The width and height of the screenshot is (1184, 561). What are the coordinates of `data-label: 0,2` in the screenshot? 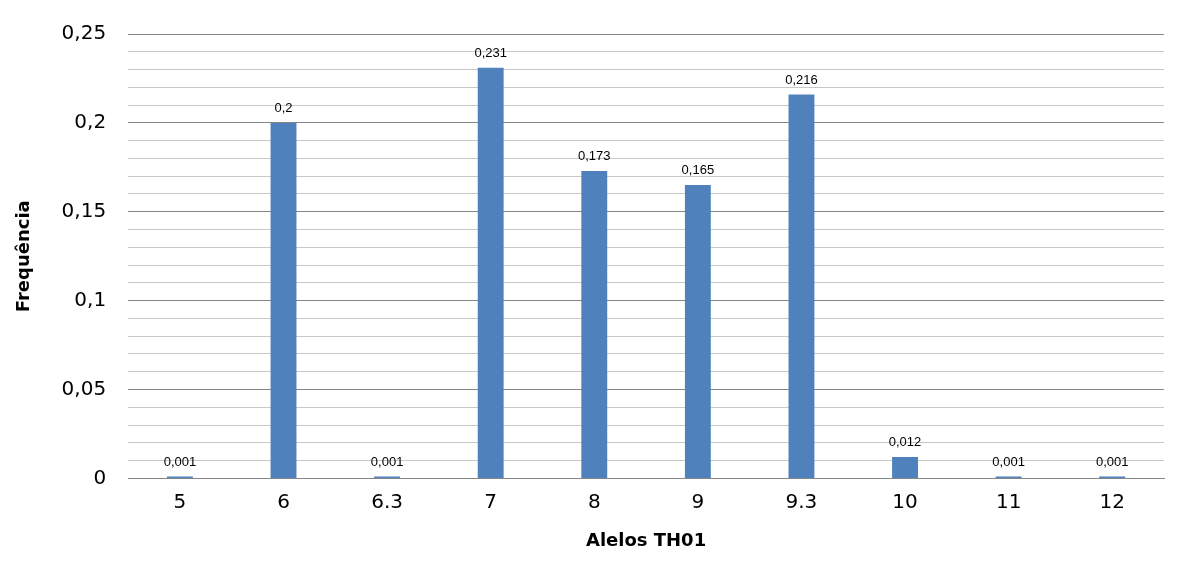 It's located at (283, 107).